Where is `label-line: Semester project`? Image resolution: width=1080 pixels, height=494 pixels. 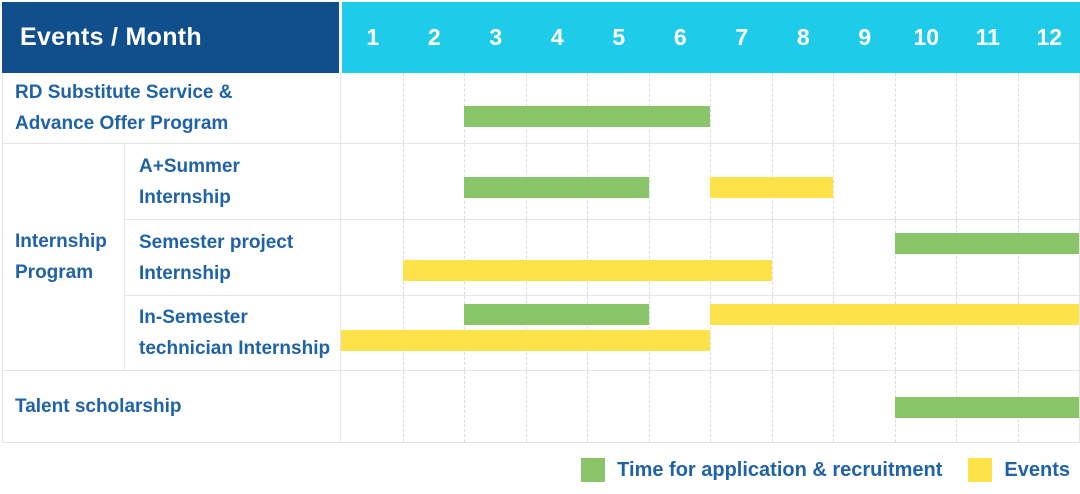
label-line: Semester project is located at coordinates (216, 242).